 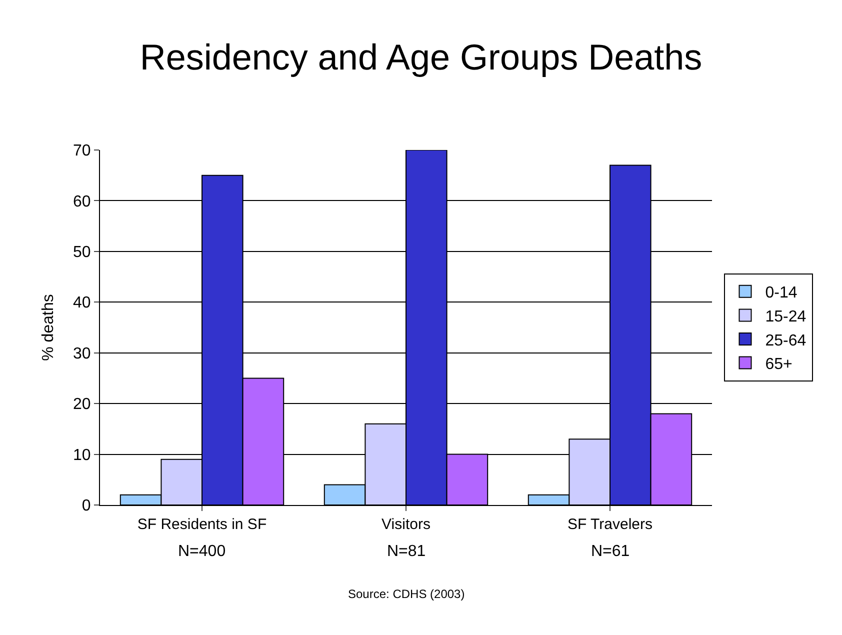 What do you see at coordinates (785, 341) in the screenshot?
I see `legend-label: 25-64` at bounding box center [785, 341].